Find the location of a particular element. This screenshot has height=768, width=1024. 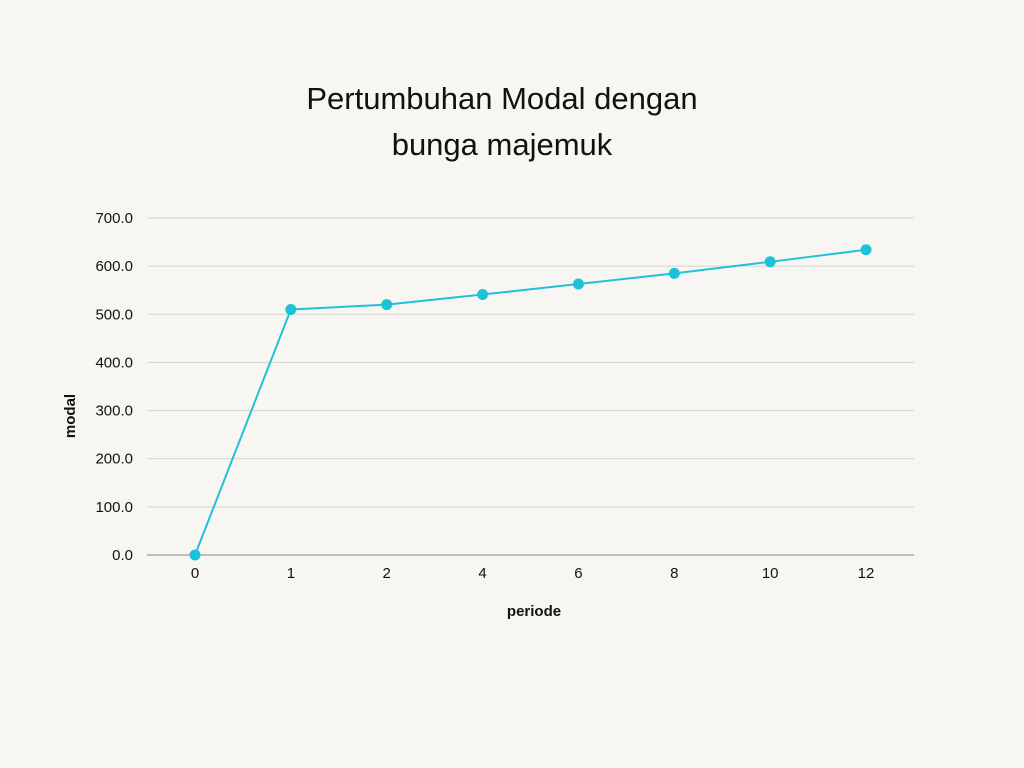

chart-title-line-2: bunga majemuk is located at coordinates (502, 144).